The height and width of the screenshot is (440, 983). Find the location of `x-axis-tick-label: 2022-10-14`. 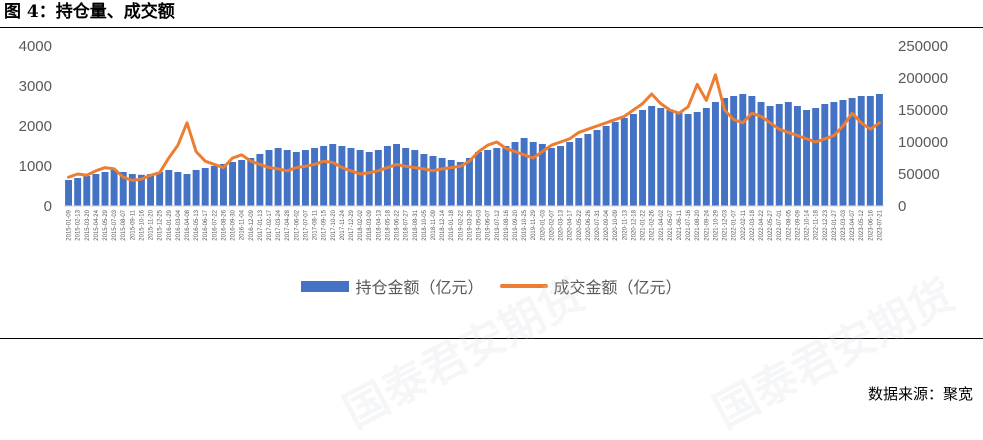

x-axis-tick-label: 2022-10-14 is located at coordinates (808, 224).